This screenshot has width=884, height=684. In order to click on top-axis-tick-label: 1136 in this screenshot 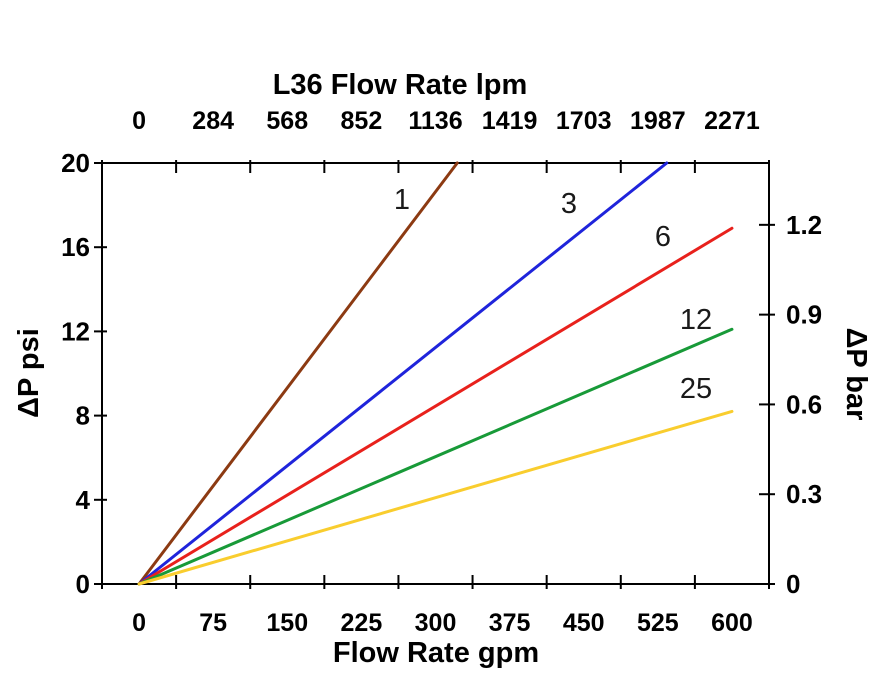, I will do `click(435, 121)`.